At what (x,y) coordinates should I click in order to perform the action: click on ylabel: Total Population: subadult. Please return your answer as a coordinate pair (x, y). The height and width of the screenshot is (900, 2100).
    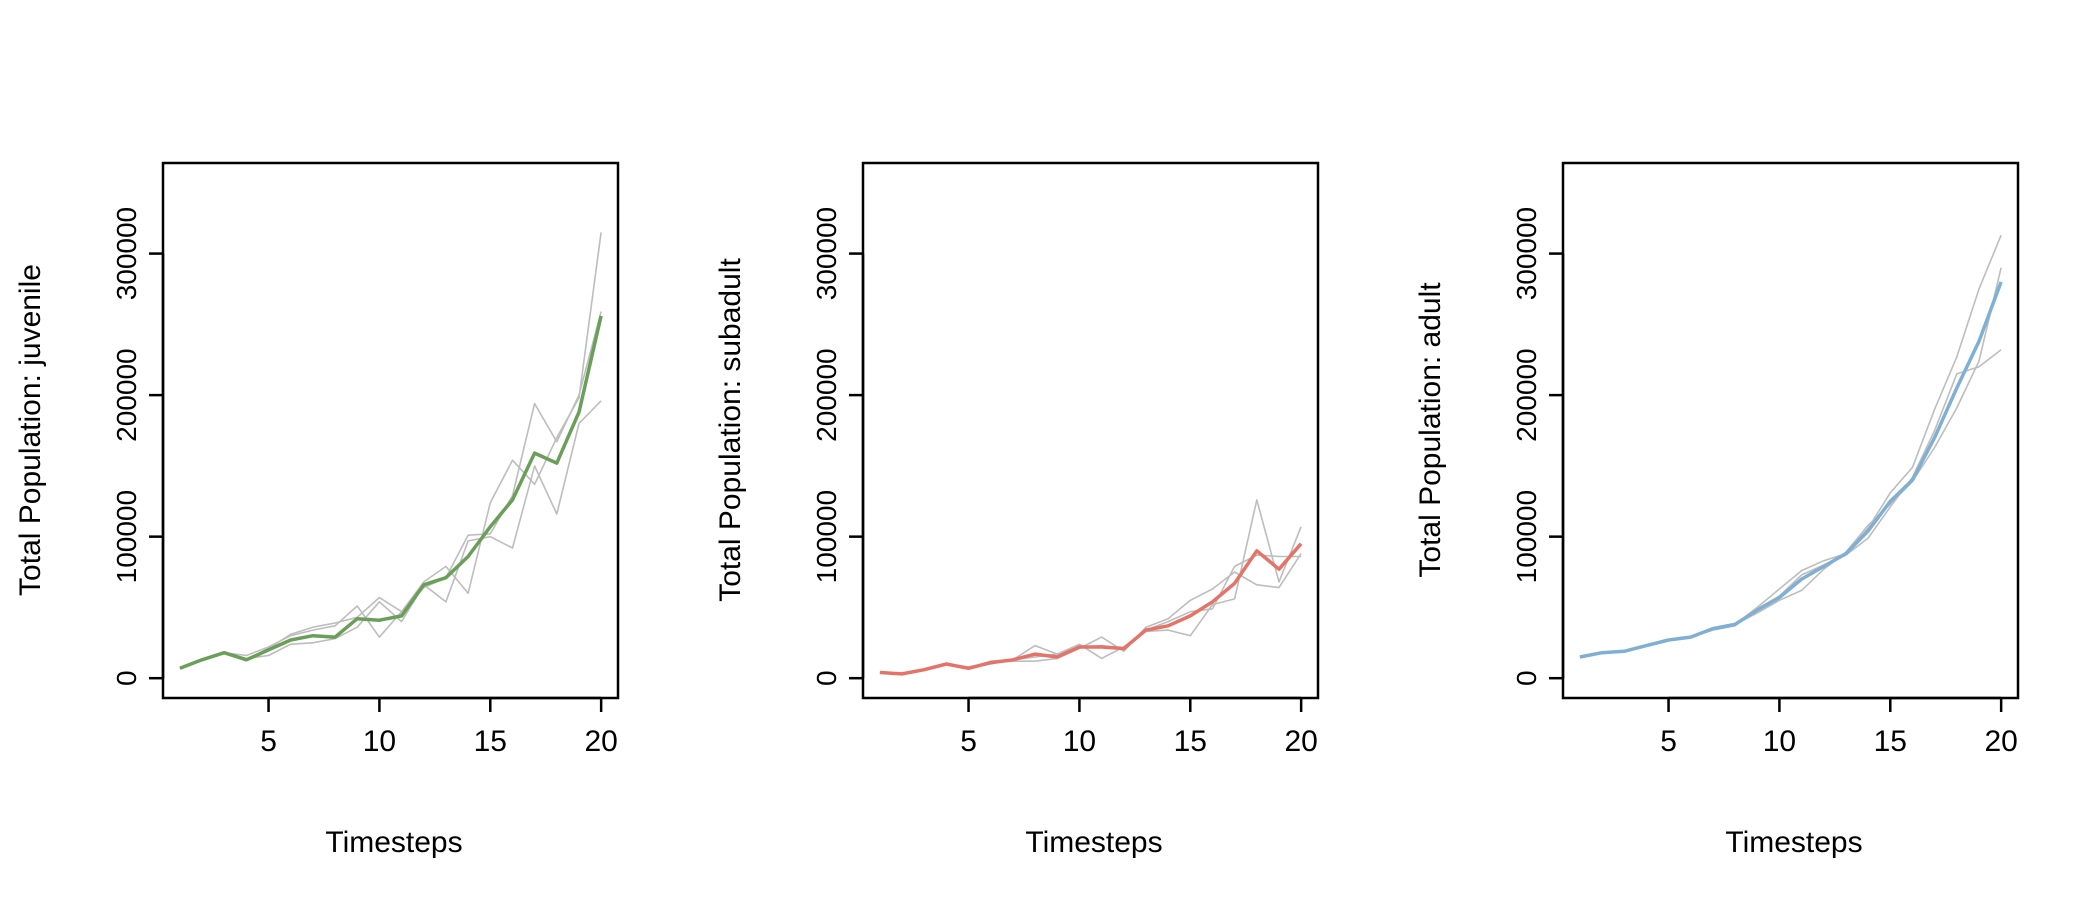
    Looking at the image, I should click on (730, 430).